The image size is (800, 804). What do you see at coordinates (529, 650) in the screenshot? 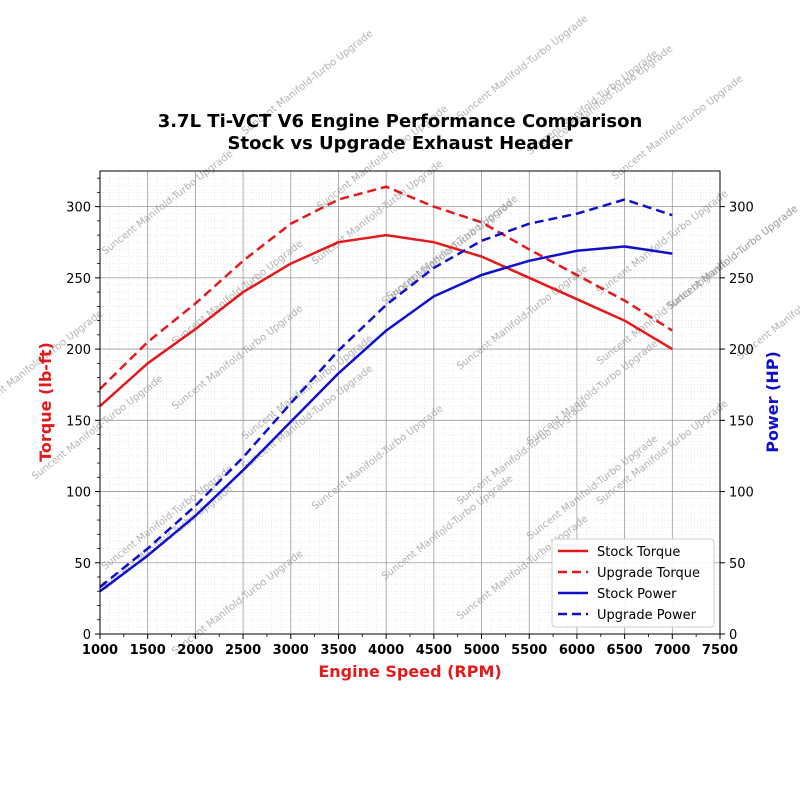
I see `x-tick-label: 5500` at bounding box center [529, 650].